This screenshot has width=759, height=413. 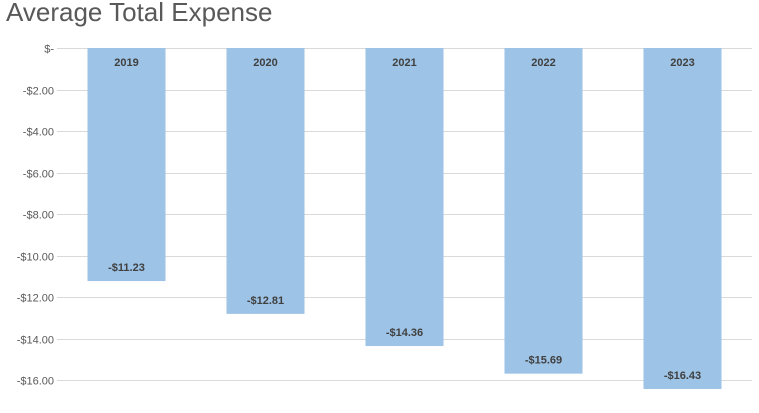 I want to click on category-label: 2020, so click(x=265, y=63).